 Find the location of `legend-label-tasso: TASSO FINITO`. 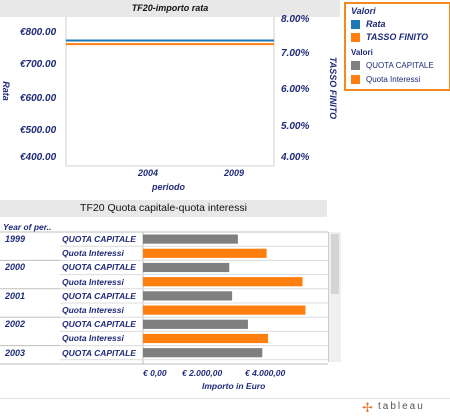

legend-label-tasso: TASSO FINITO is located at coordinates (397, 37).